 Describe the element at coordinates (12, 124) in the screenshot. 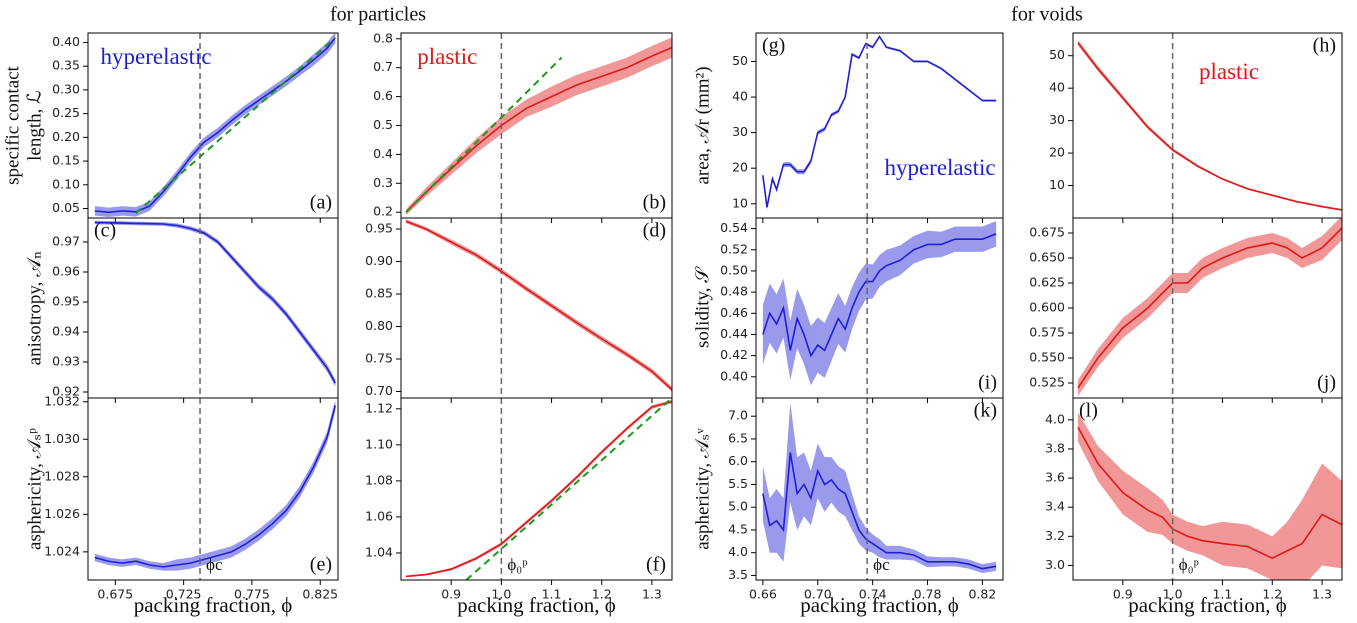

I see `y-axis-label: specific contact` at that location.